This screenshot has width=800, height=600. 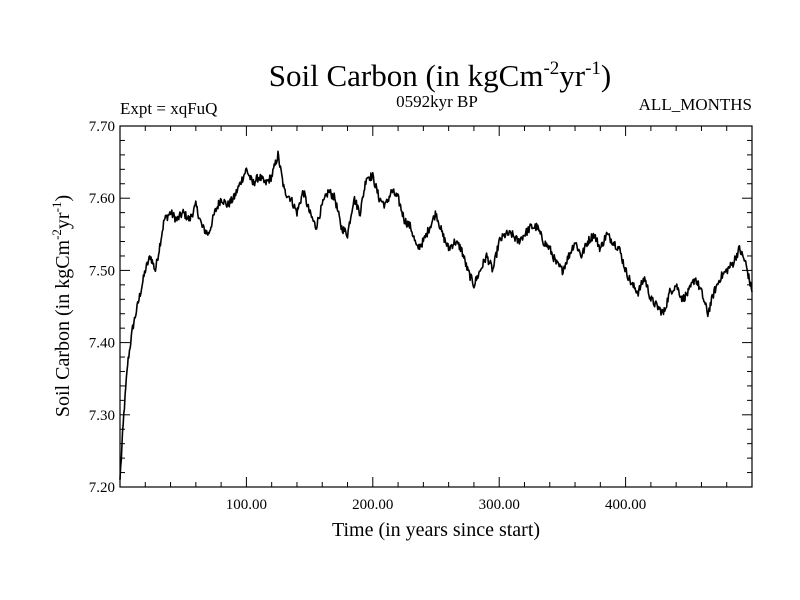 I want to click on x-tick-label: 300.00, so click(x=499, y=505).